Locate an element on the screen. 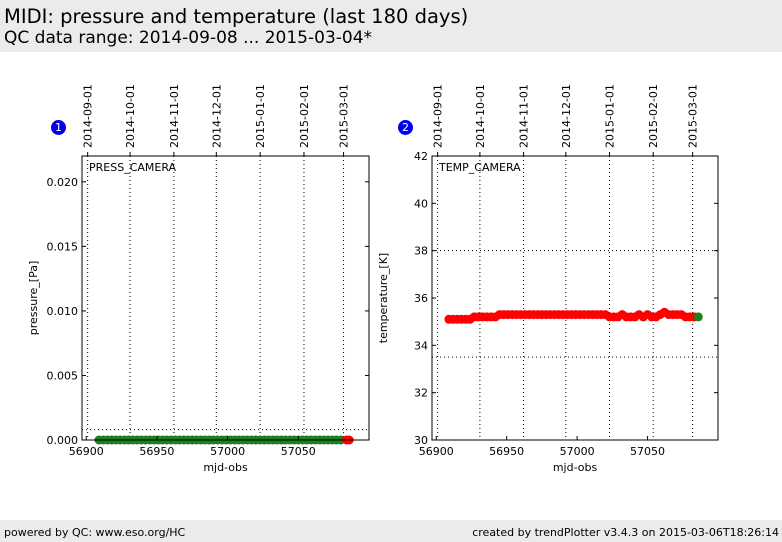 The height and width of the screenshot is (542, 782). y-tick-label: 34 is located at coordinates (421, 345).